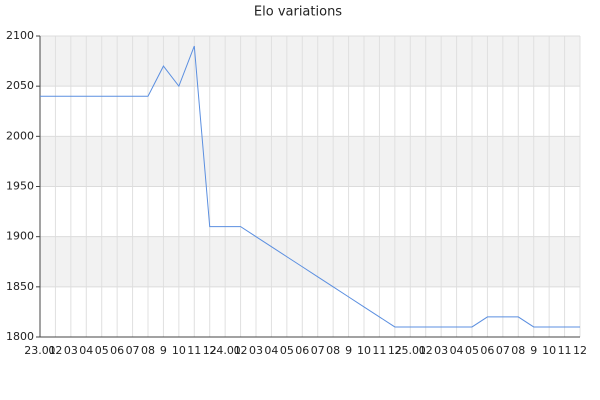 The width and height of the screenshot is (600, 400). Describe the element at coordinates (411, 350) in the screenshot. I see `x-tick-label: 25.01` at that location.